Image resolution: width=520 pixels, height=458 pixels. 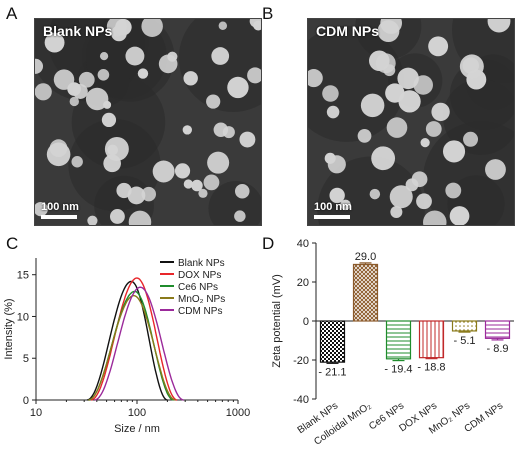 What do you see at coordinates (301, 400) in the screenshot?
I see `y-tick-label: -40` at bounding box center [301, 400].